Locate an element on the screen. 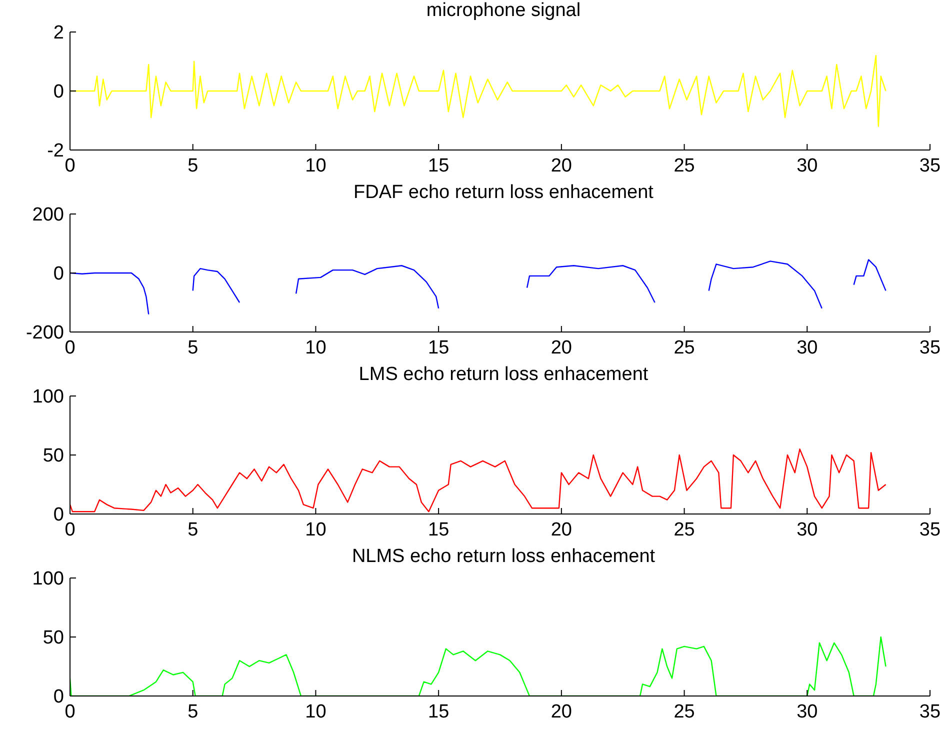  chart-title: FDAF echo return loss enhacement is located at coordinates (503, 193).